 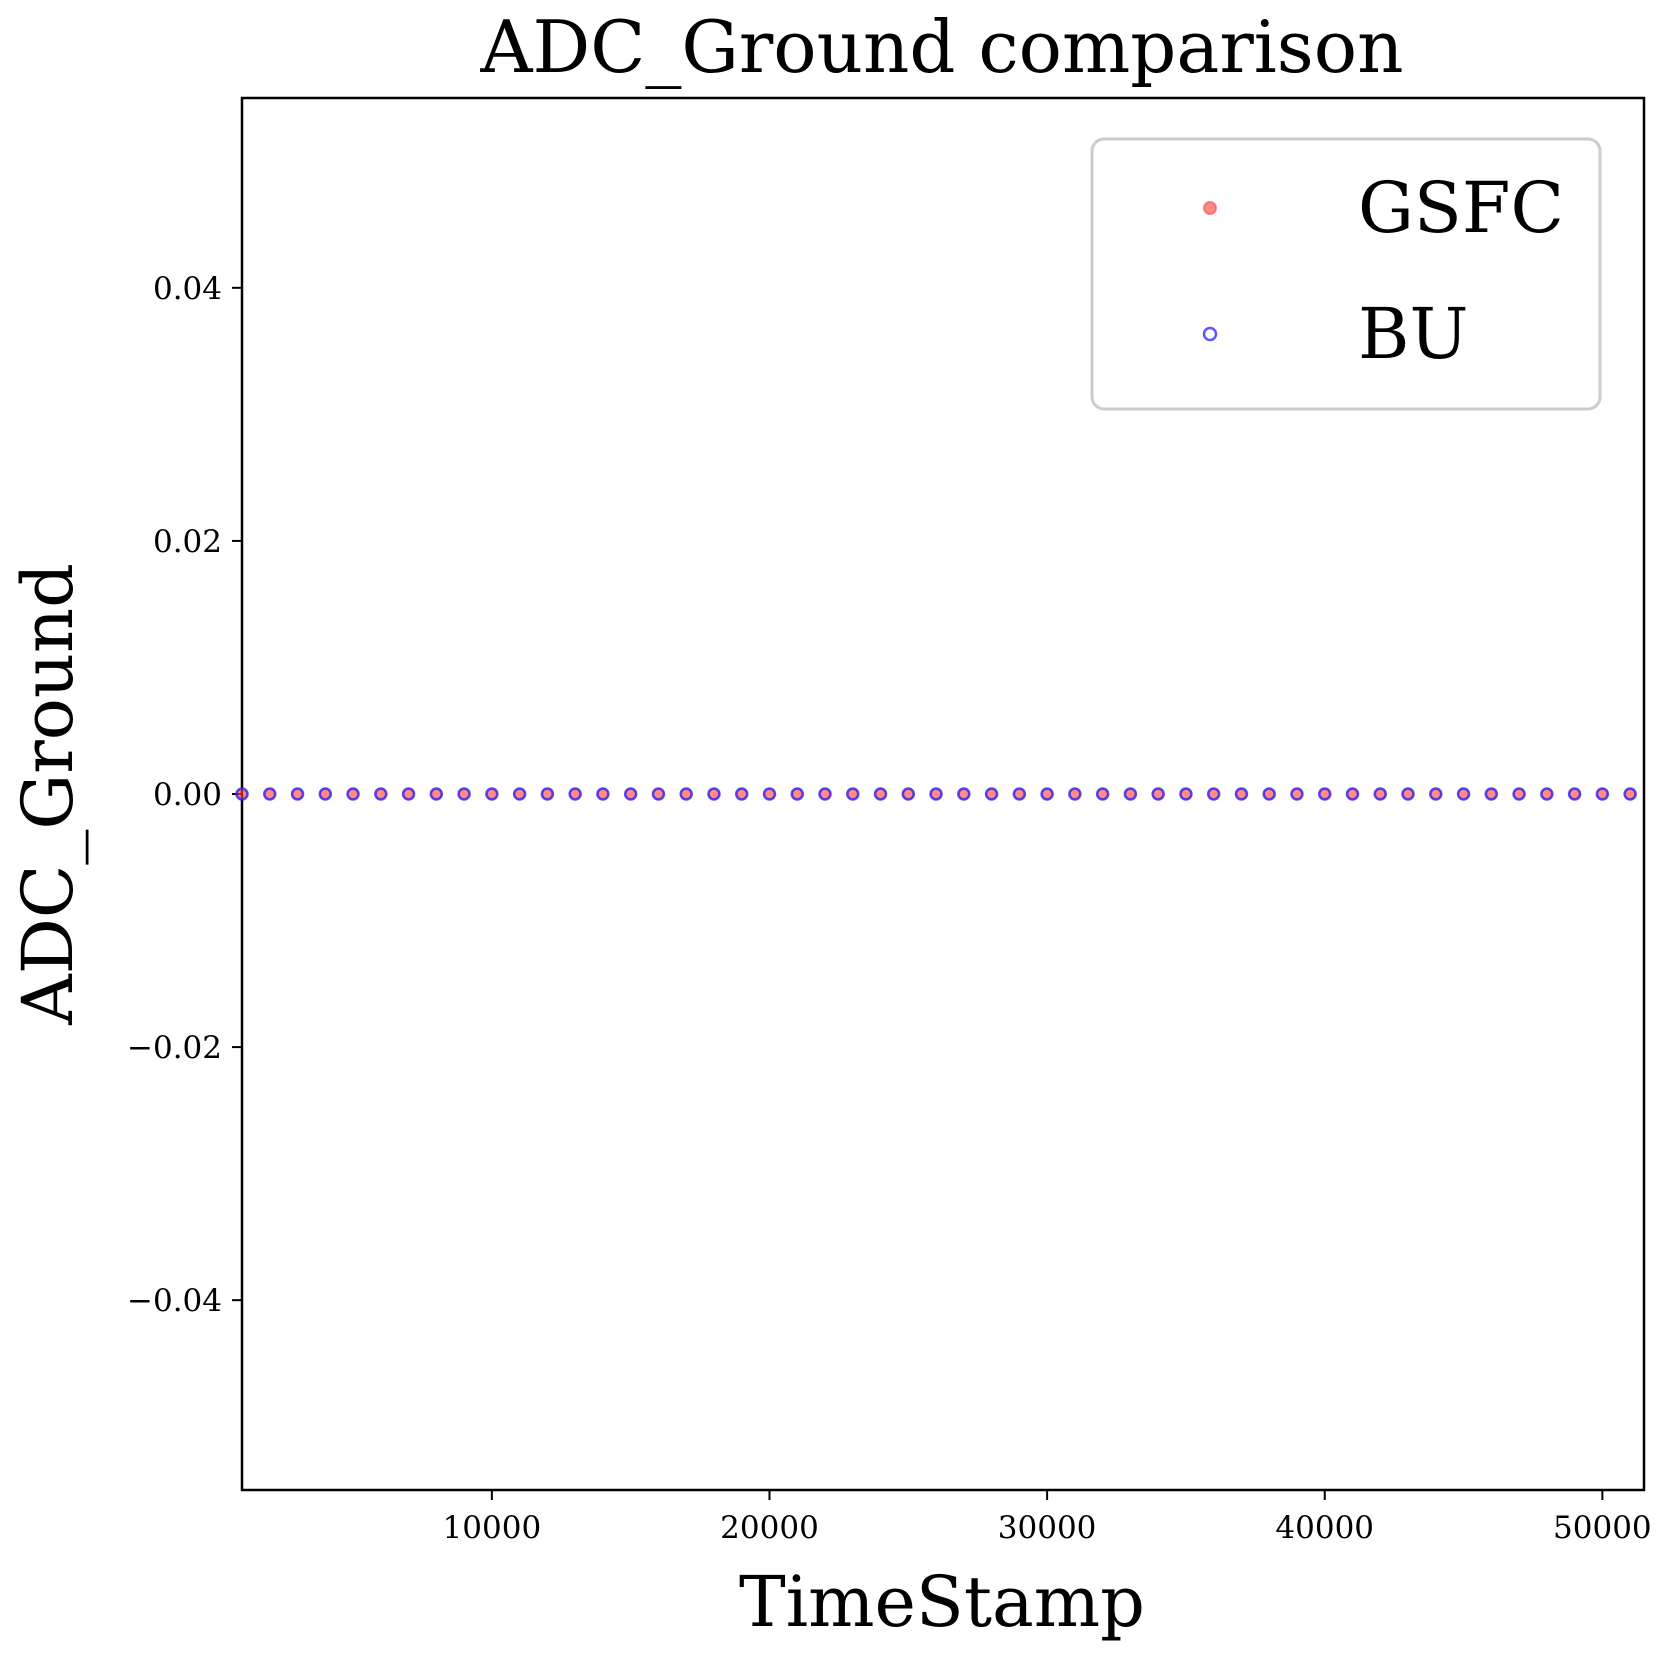 I want to click on legend-label: BU, so click(x=1413, y=334).